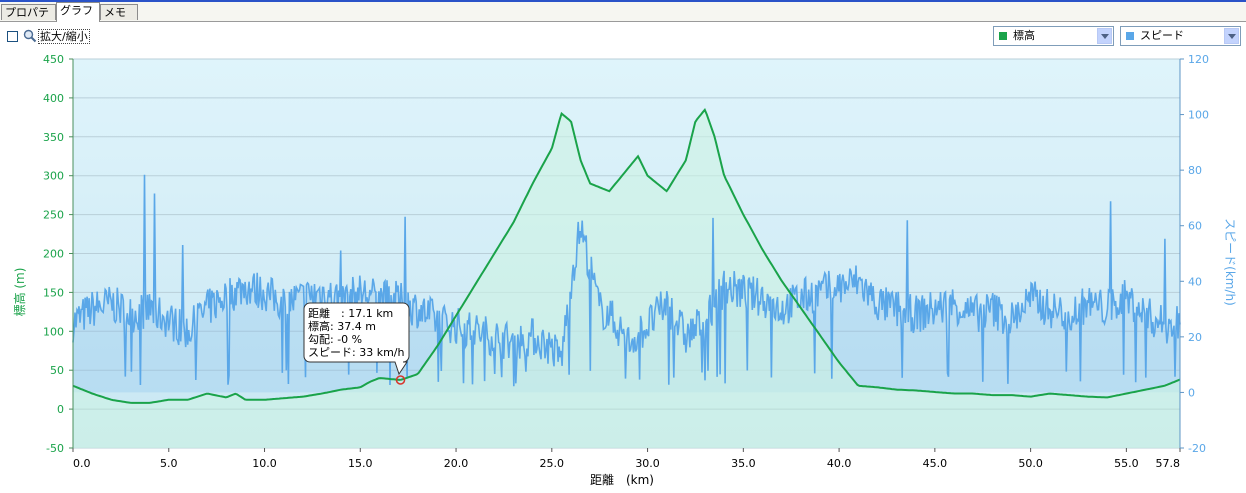 The height and width of the screenshot is (493, 1246). I want to click on right-axis-select-value: スピード, so click(1162, 35).